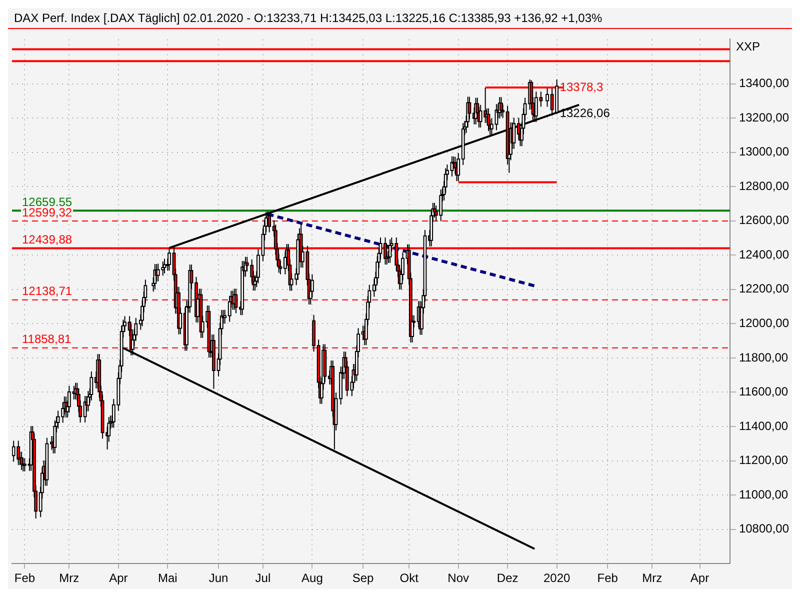 The width and height of the screenshot is (800, 600). I want to click on ref-line-label: 11858,81, so click(47, 339).